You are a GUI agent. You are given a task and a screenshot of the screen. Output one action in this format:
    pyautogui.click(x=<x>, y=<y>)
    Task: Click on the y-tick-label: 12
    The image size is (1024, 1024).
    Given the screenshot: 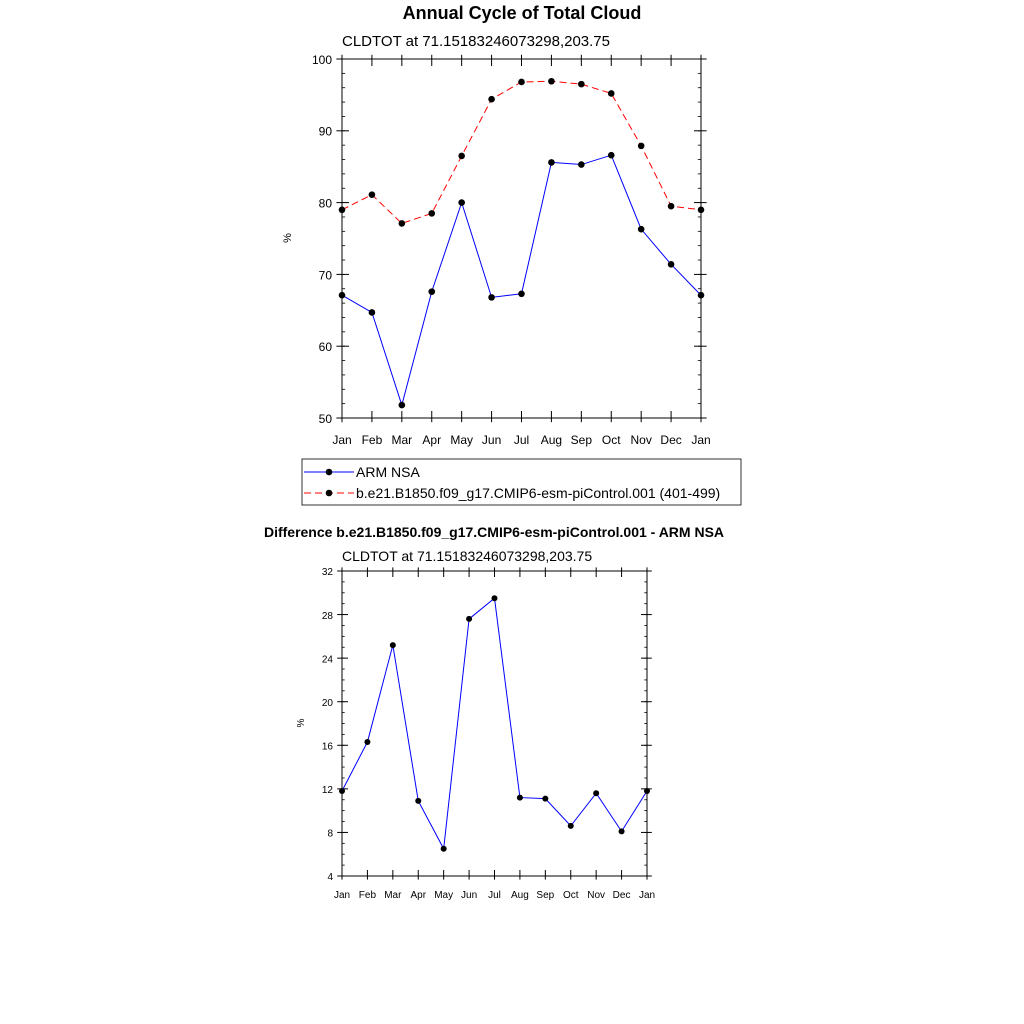 What is the action you would take?
    pyautogui.click(x=328, y=790)
    